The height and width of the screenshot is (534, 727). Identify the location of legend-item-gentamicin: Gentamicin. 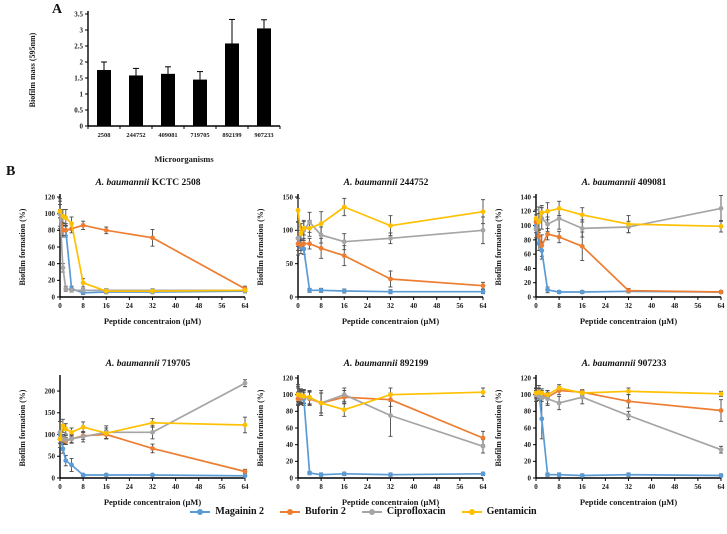
(499, 511).